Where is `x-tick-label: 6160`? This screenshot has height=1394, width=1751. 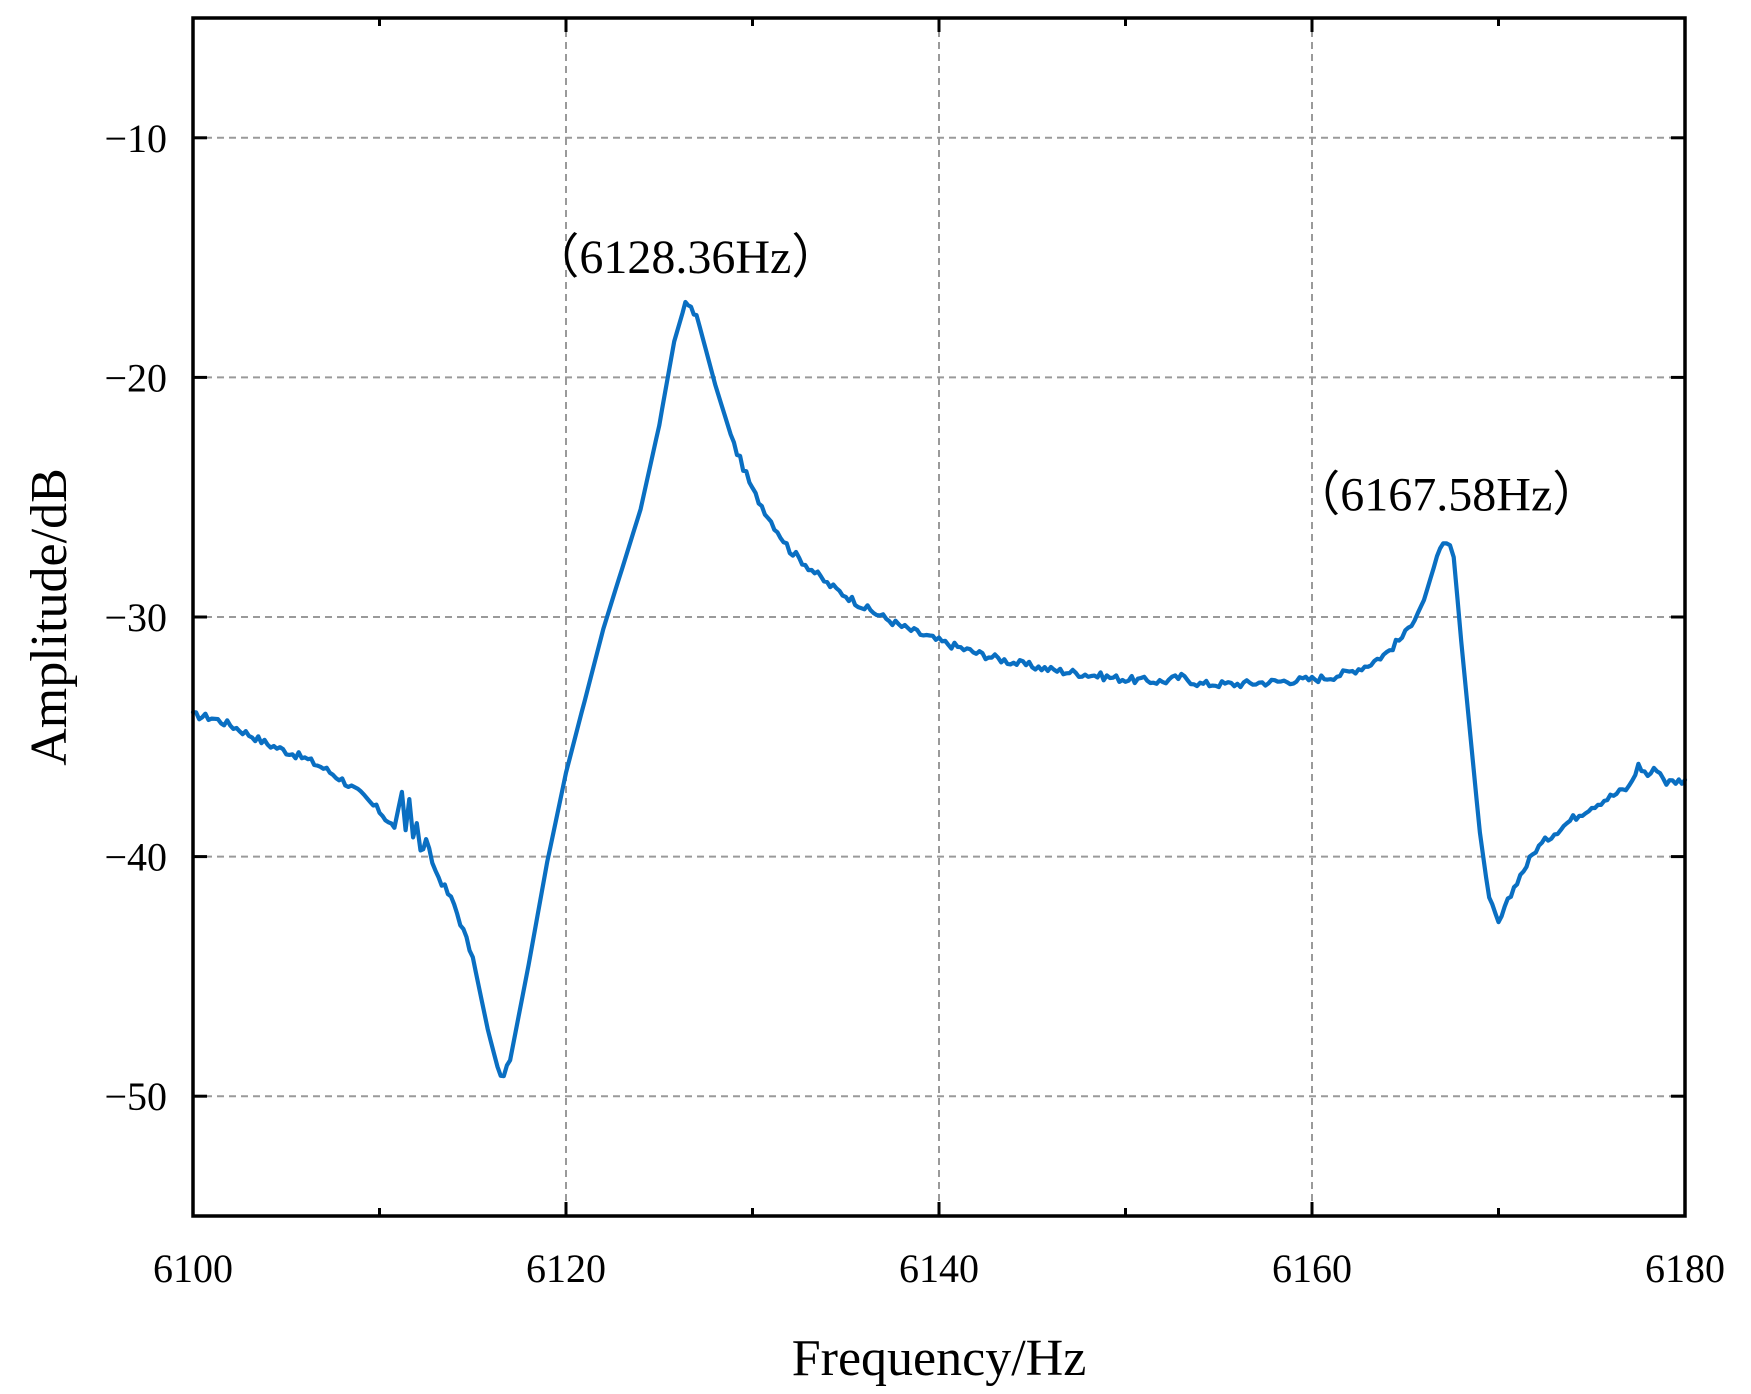
x-tick-label: 6160 is located at coordinates (1312, 1268).